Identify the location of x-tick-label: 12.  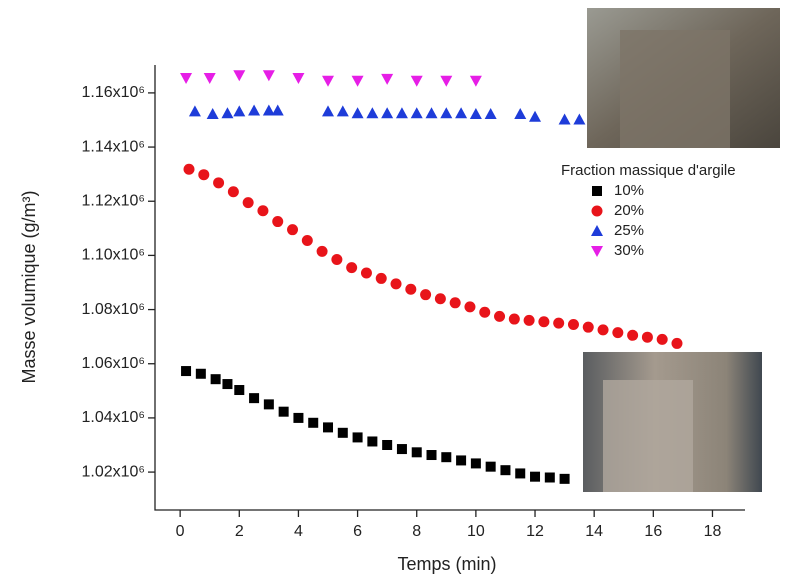
(535, 531).